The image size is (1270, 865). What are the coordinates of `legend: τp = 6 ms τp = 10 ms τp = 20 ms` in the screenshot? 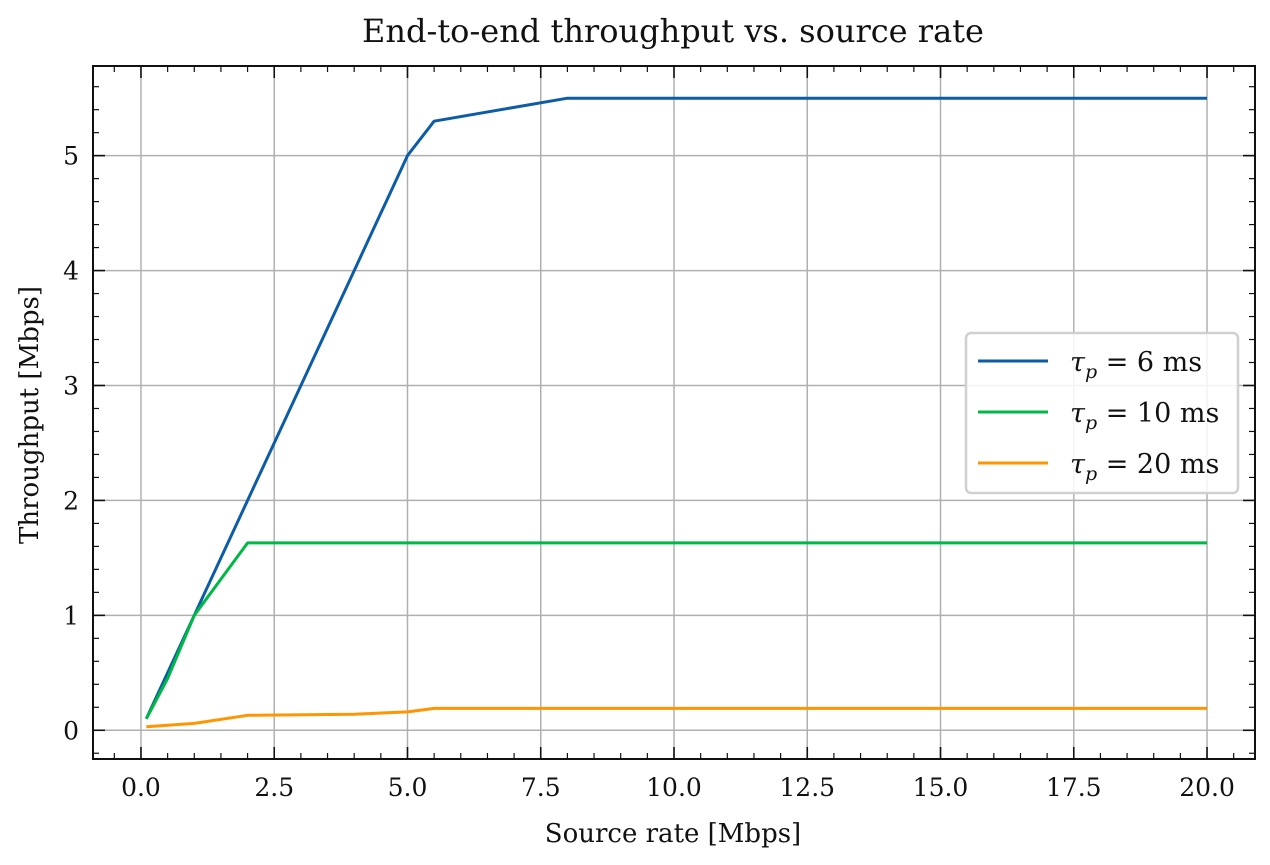 It's located at (1102, 413).